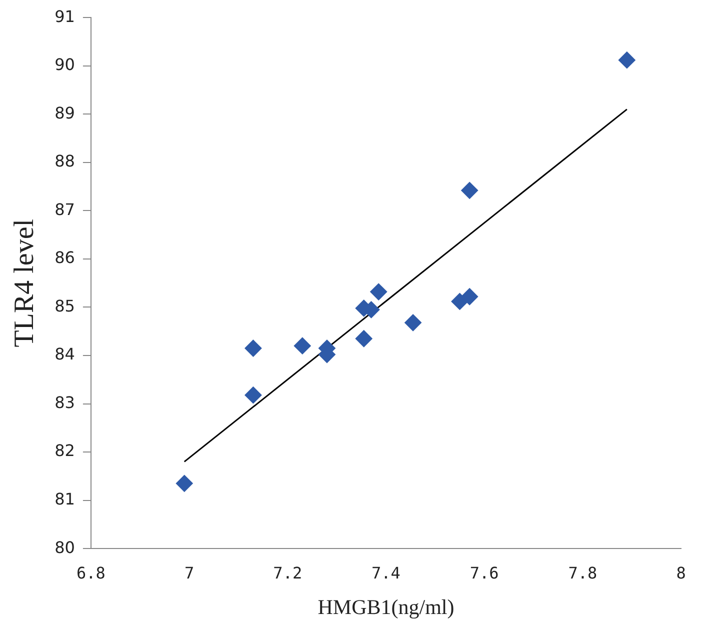  I want to click on y-tick-label: 86, so click(64, 258).